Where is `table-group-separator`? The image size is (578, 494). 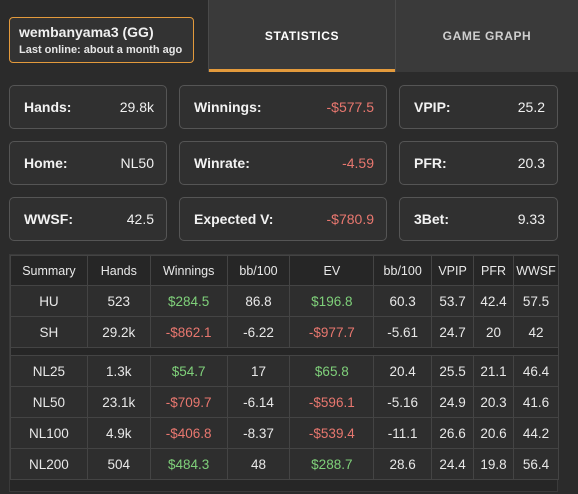 table-group-separator is located at coordinates (284, 351).